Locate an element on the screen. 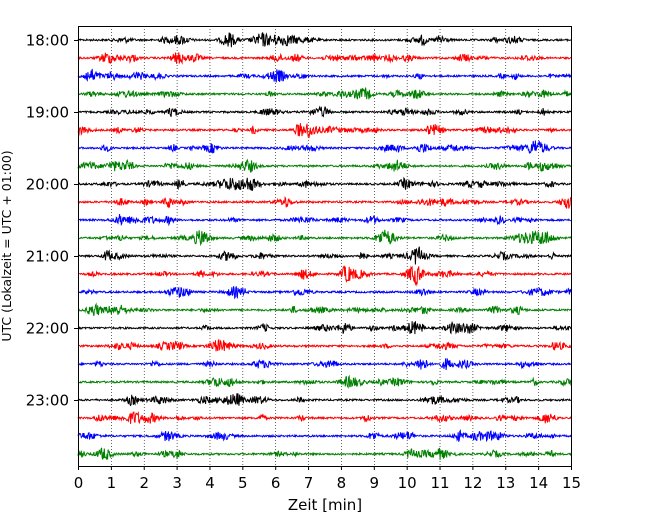 Image resolution: width=650 pixels, height=520 pixels. x-tick-label: 5 is located at coordinates (243, 483).